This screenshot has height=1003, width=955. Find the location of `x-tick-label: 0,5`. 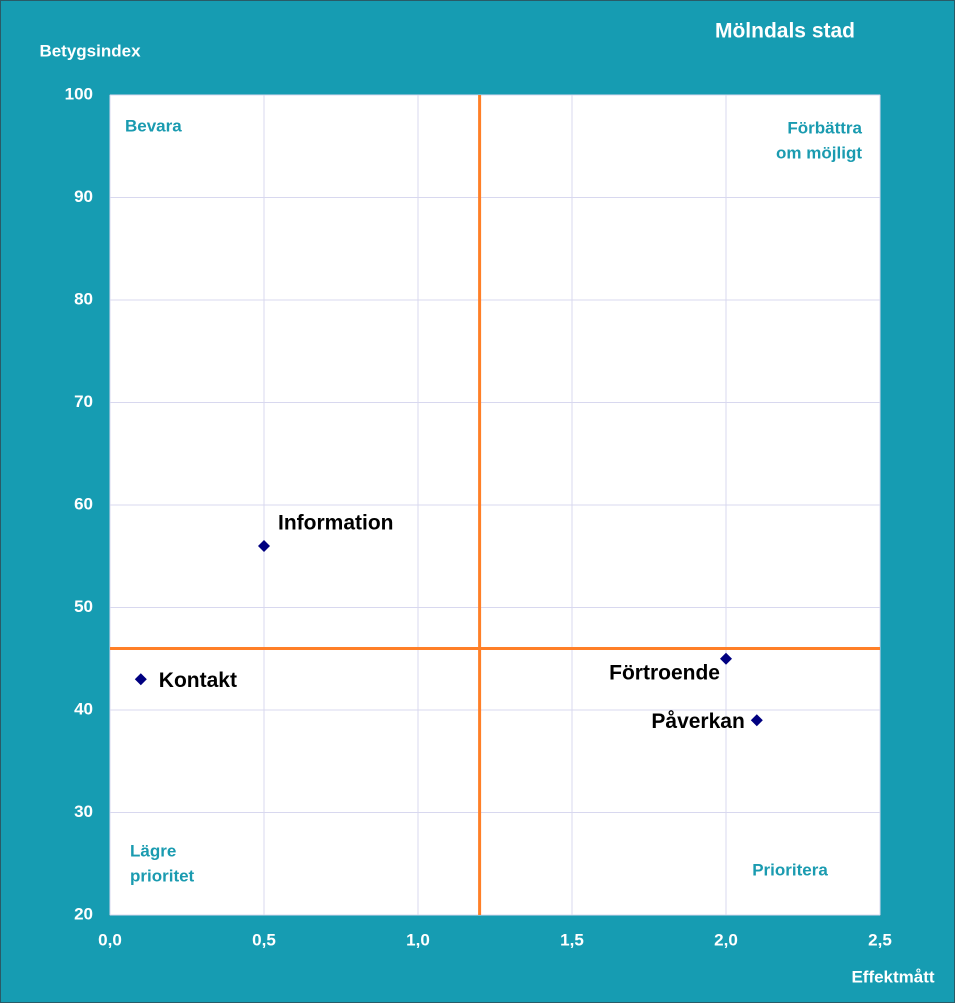

x-tick-label: 0,5 is located at coordinates (264, 939).